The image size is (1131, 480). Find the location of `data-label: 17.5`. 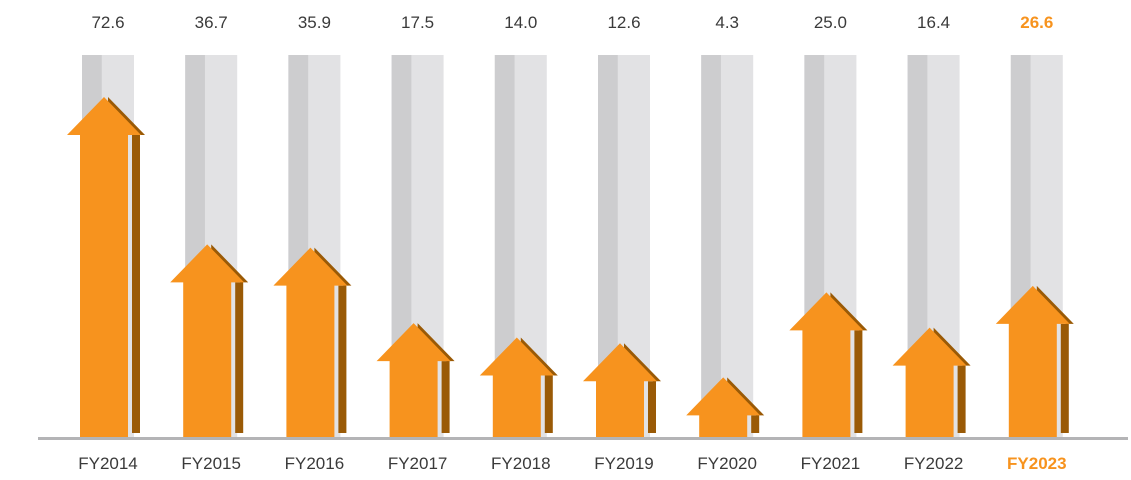

data-label: 17.5 is located at coordinates (417, 22).